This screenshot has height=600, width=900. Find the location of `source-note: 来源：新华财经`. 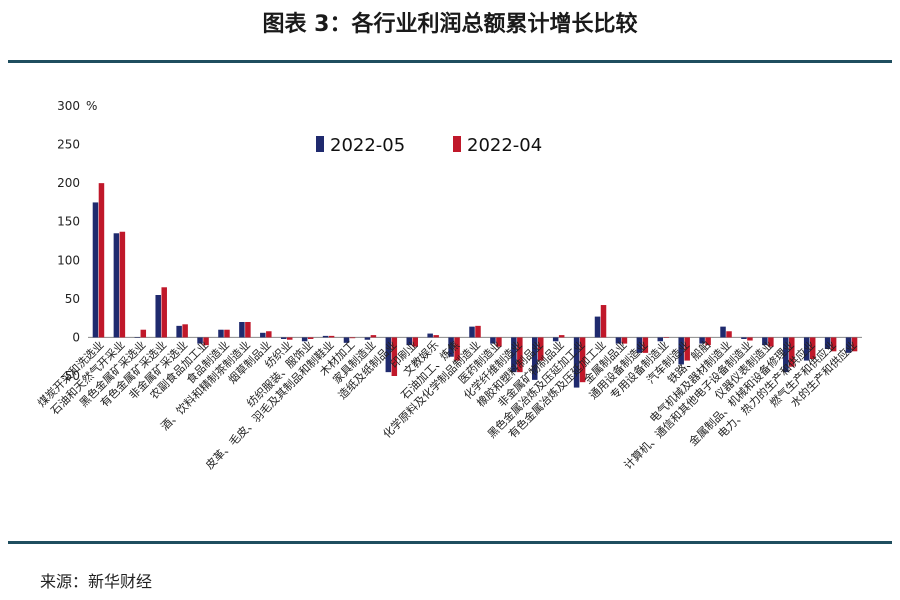

source-note: 来源：新华财经 is located at coordinates (96, 581).